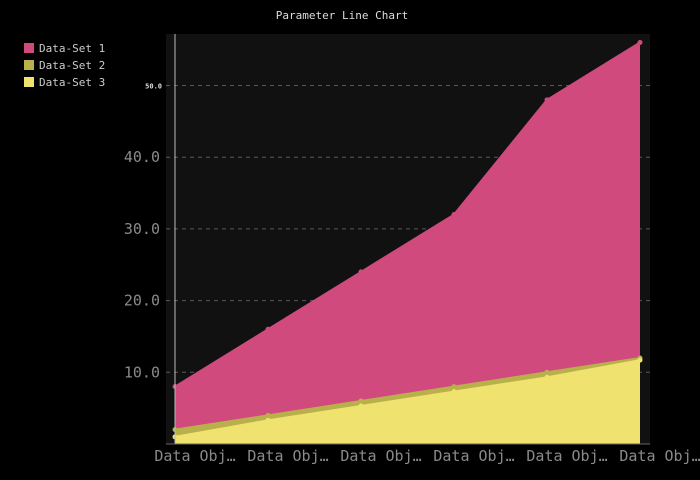 This screenshot has width=700, height=480. I want to click on y-tick-label: 30.0, so click(142, 229).